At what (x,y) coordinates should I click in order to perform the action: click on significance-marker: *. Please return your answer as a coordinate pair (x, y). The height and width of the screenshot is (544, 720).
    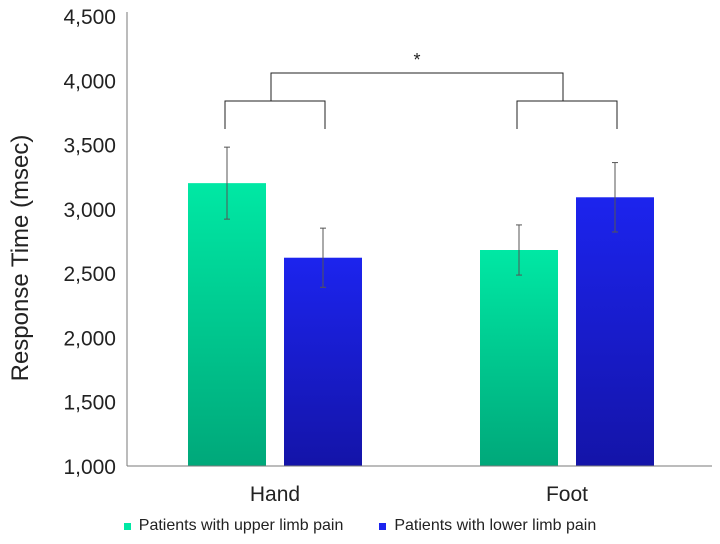
    Looking at the image, I should click on (416, 60).